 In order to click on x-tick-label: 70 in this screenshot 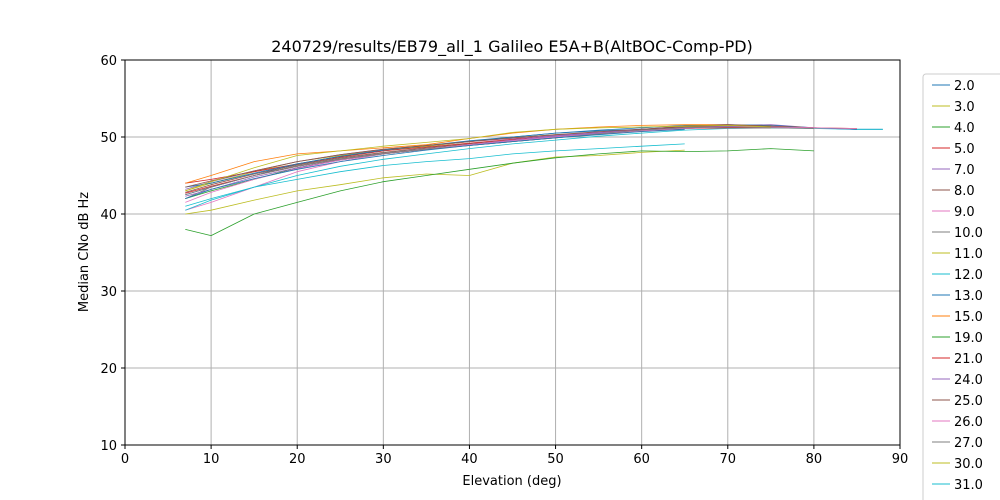, I will do `click(728, 459)`.